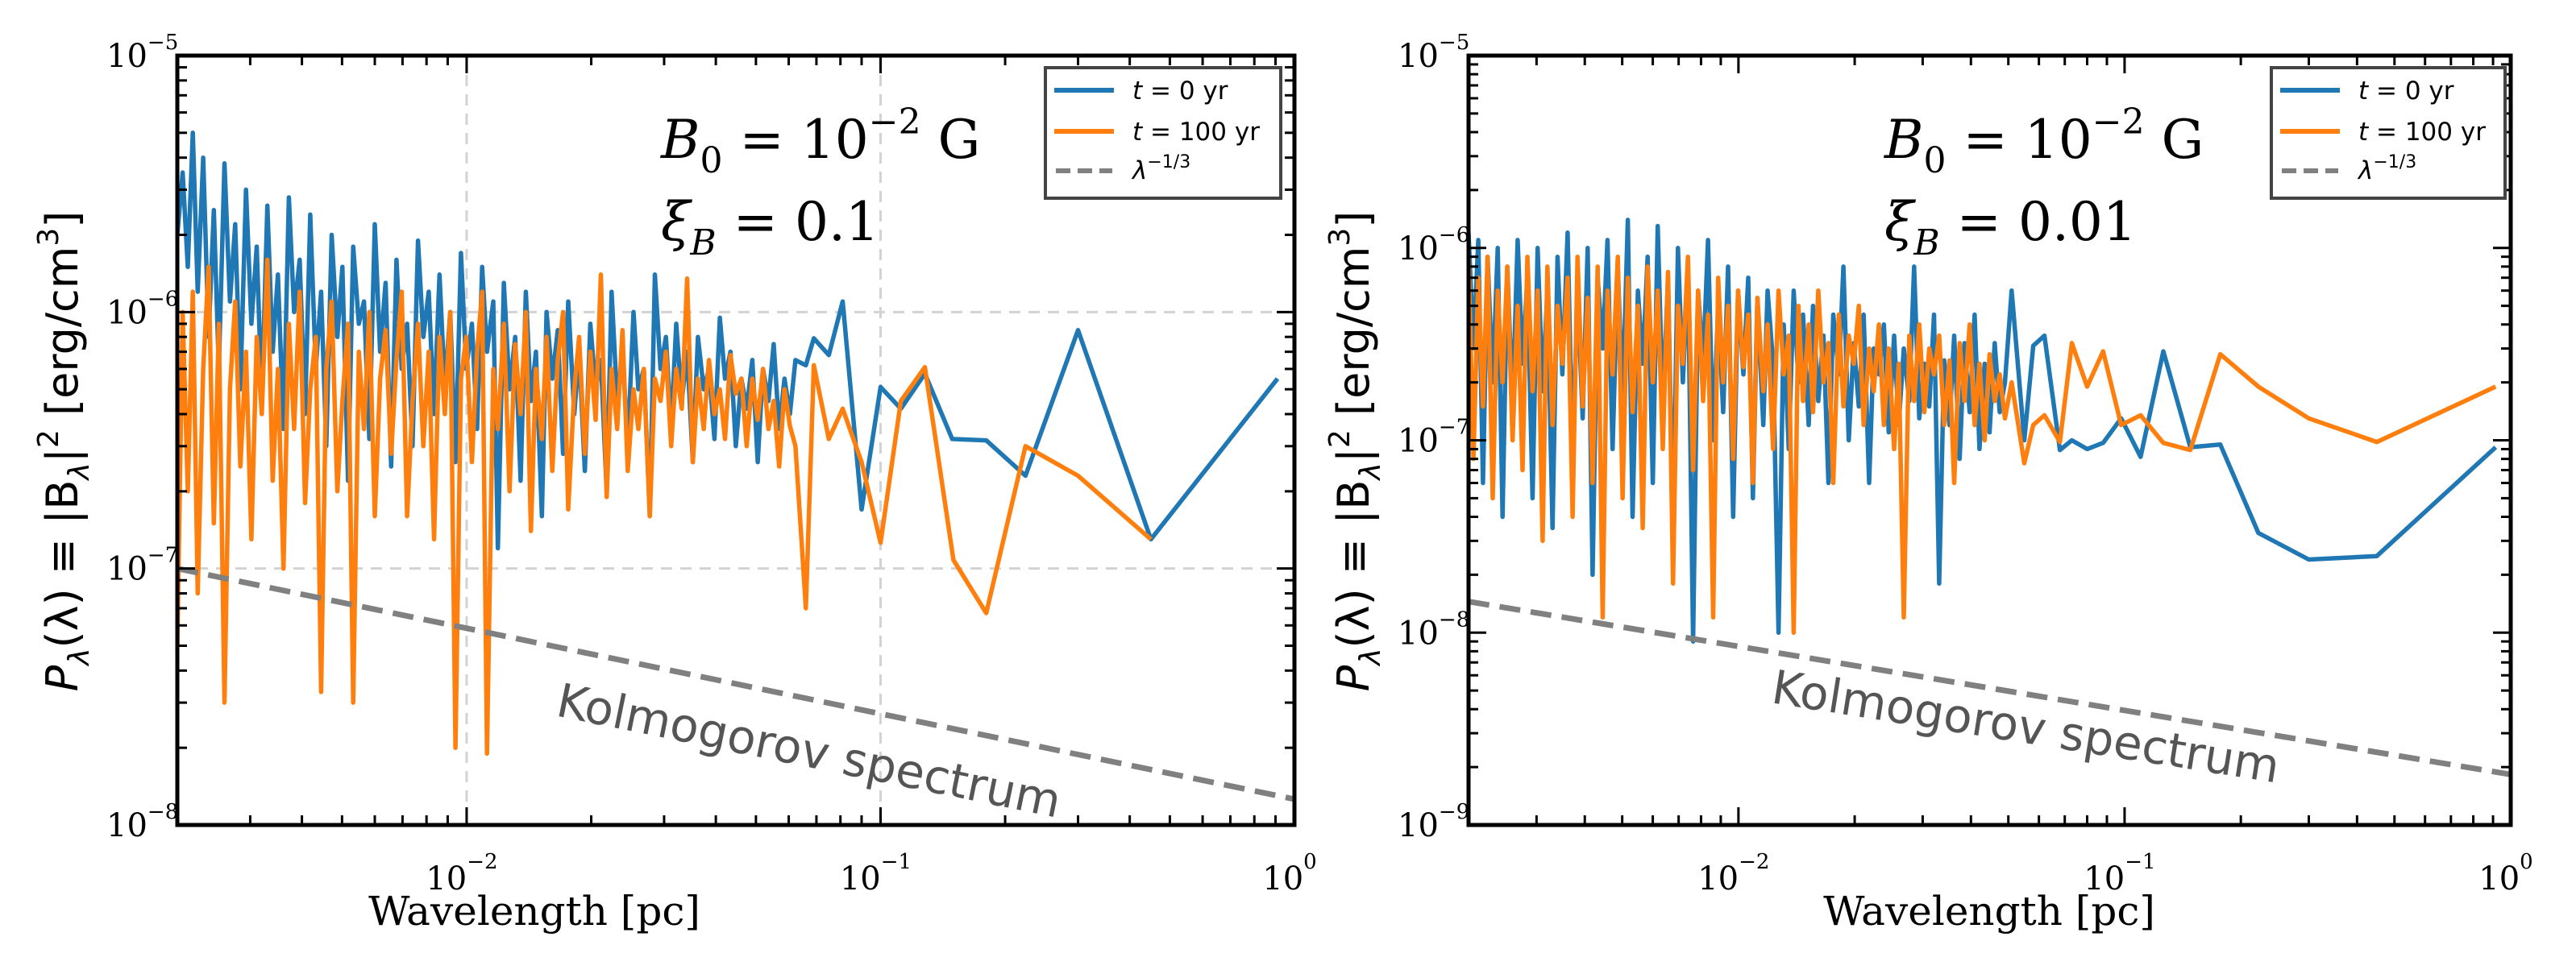  What do you see at coordinates (2010, 227) in the screenshot?
I see `annotation-xi: ξB = 0.01` at bounding box center [2010, 227].